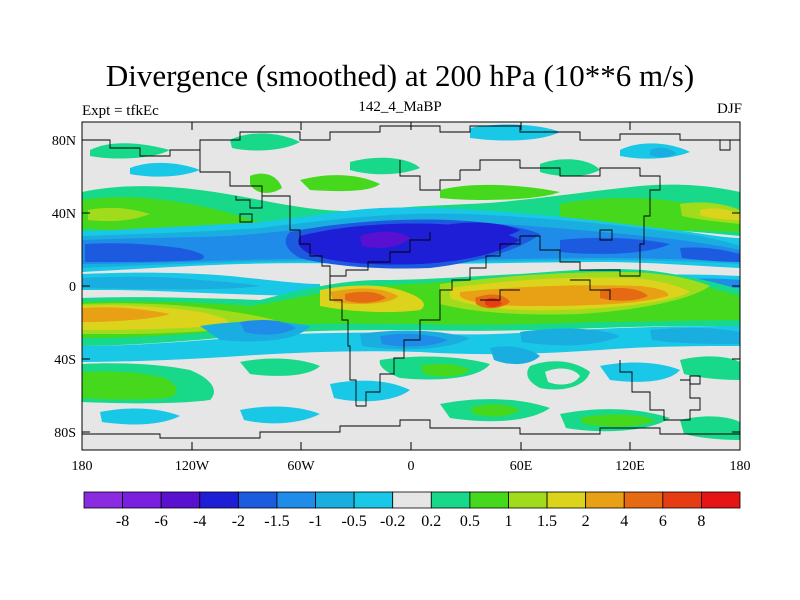  What do you see at coordinates (392, 521) in the screenshot?
I see `colorbar-label: -0.2` at bounding box center [392, 521].